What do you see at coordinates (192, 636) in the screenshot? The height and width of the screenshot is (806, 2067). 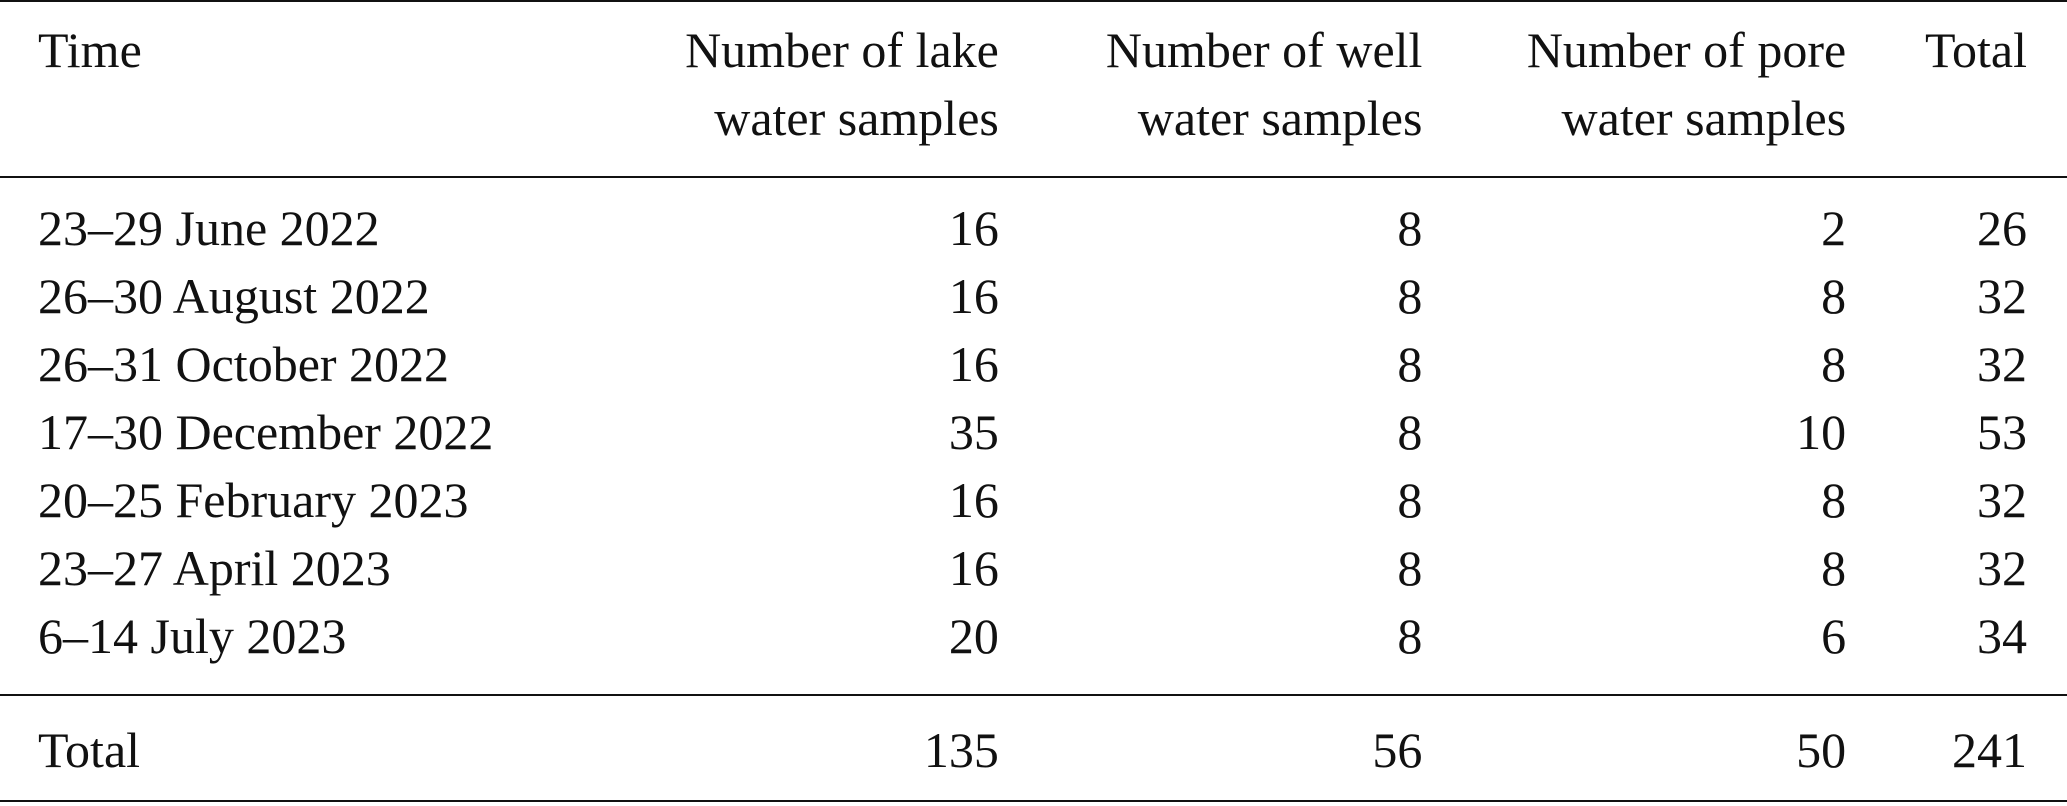 I see `cell-time: 6–14 July 2023` at bounding box center [192, 636].